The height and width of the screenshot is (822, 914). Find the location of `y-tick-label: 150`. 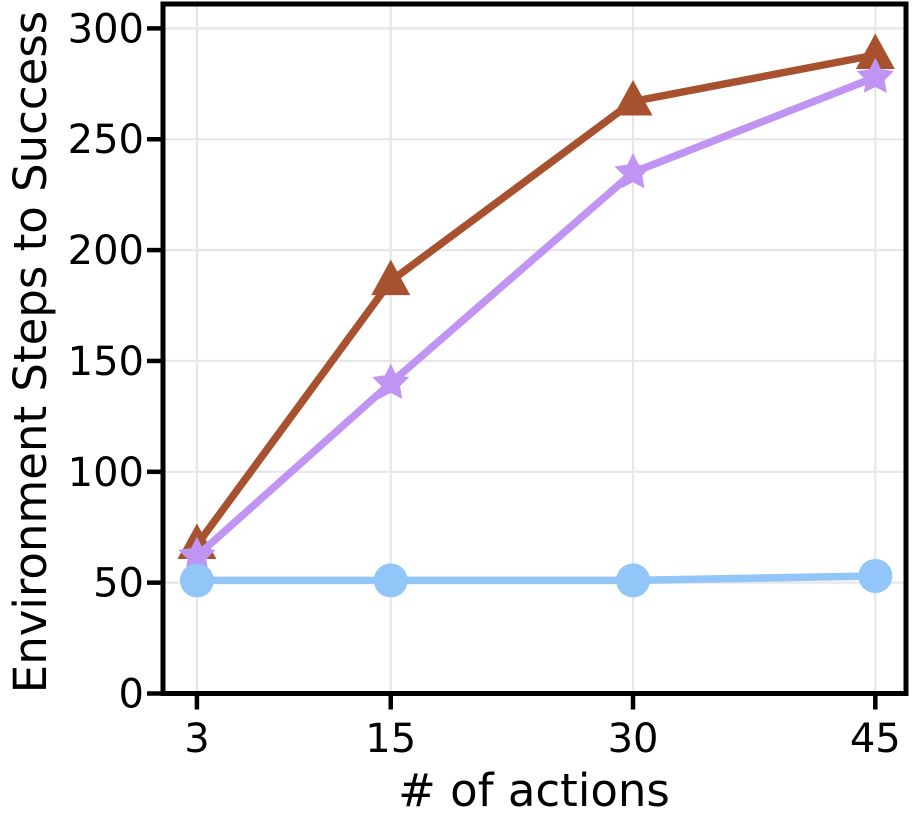

y-tick-label: 150 is located at coordinates (106, 362).